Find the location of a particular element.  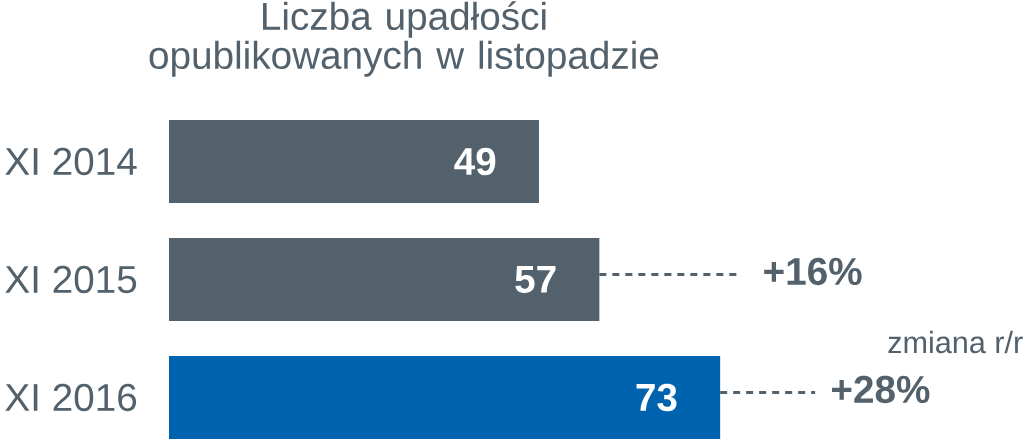

data-label: 49 is located at coordinates (475, 161).